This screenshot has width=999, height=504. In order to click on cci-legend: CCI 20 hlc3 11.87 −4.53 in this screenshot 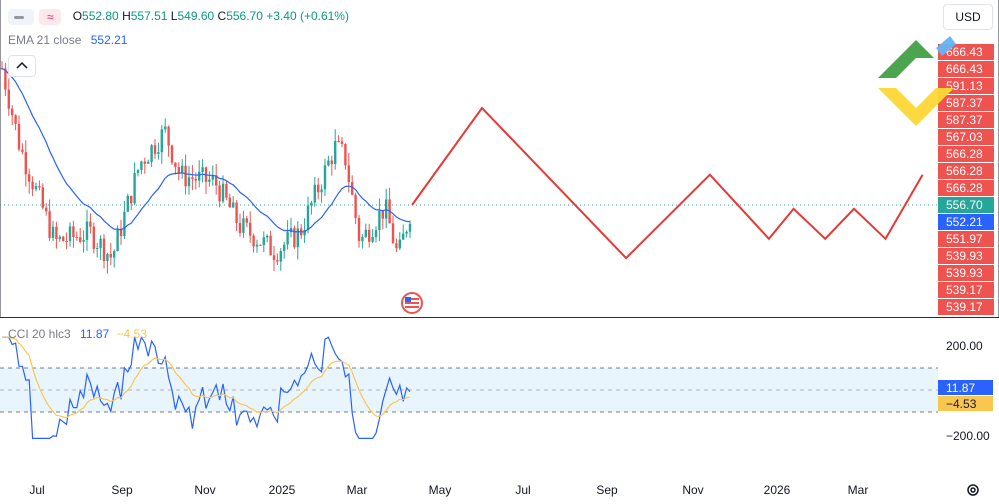, I will do `click(77, 334)`.